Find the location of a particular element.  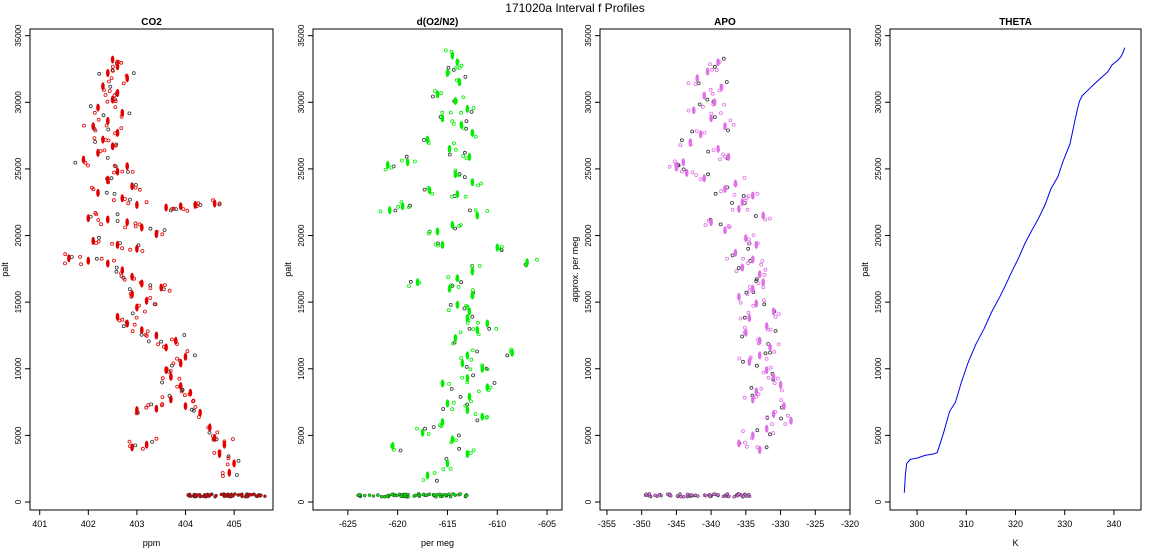

x-tick-label: -345 is located at coordinates (676, 524).